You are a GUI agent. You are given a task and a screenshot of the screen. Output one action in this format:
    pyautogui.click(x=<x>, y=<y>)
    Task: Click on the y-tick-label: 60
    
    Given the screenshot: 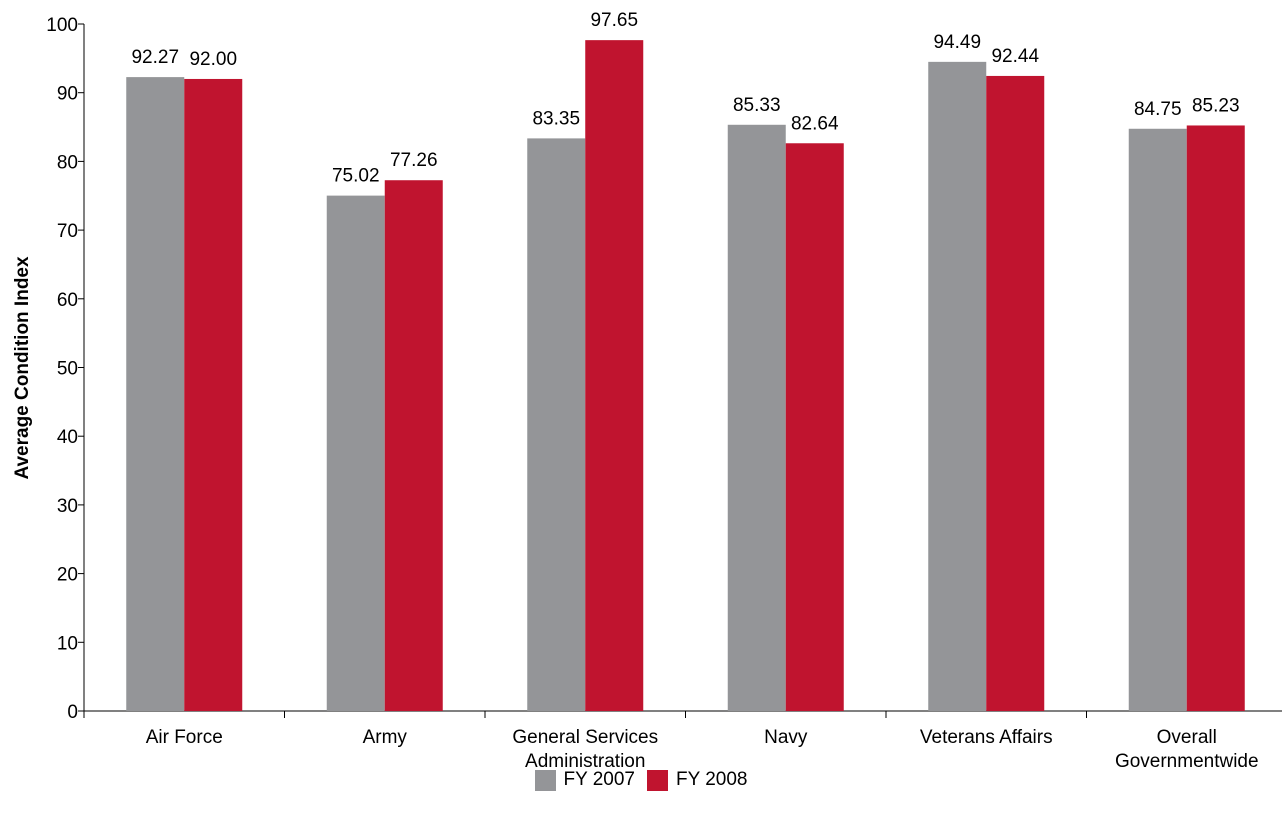 What is the action you would take?
    pyautogui.click(x=67, y=300)
    